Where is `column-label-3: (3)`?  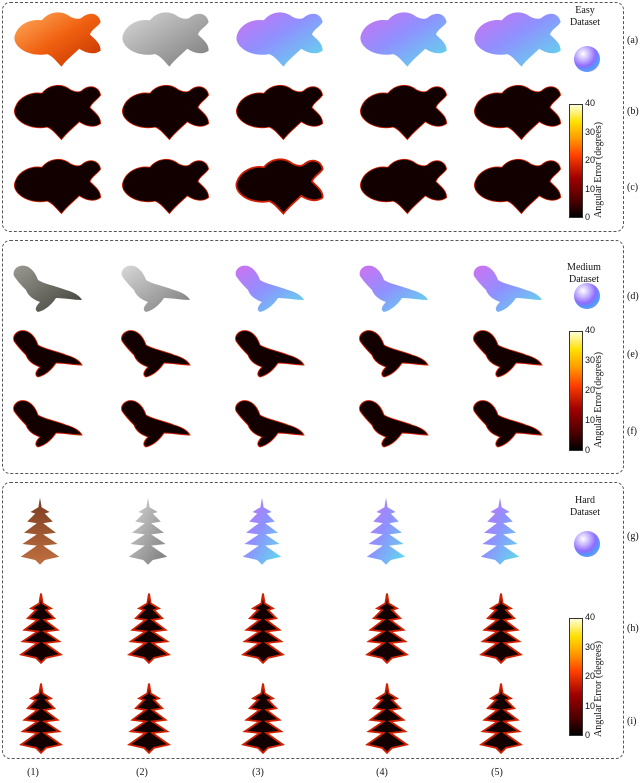 column-label-3: (3) is located at coordinates (258, 772).